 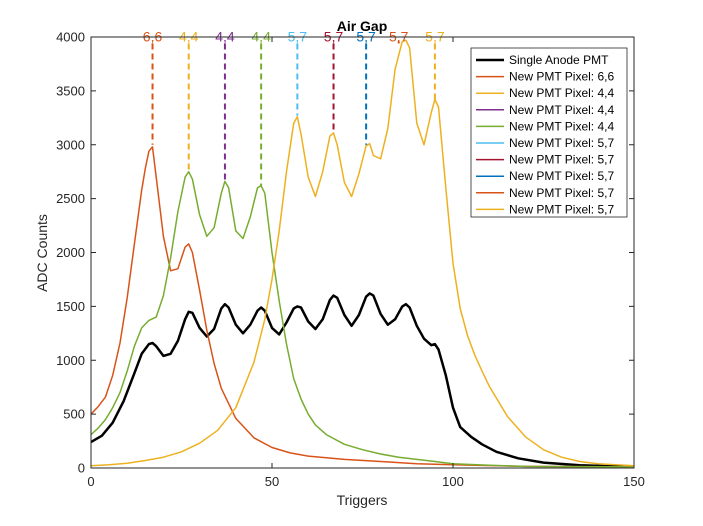 I want to click on y-axis-label: ADC Counts, so click(x=42, y=253).